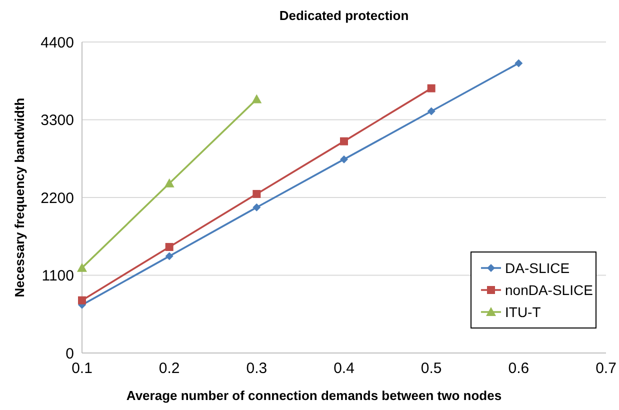 The image size is (619, 410). Describe the element at coordinates (537, 268) in the screenshot. I see `legend-label: DA-SLICE` at that location.